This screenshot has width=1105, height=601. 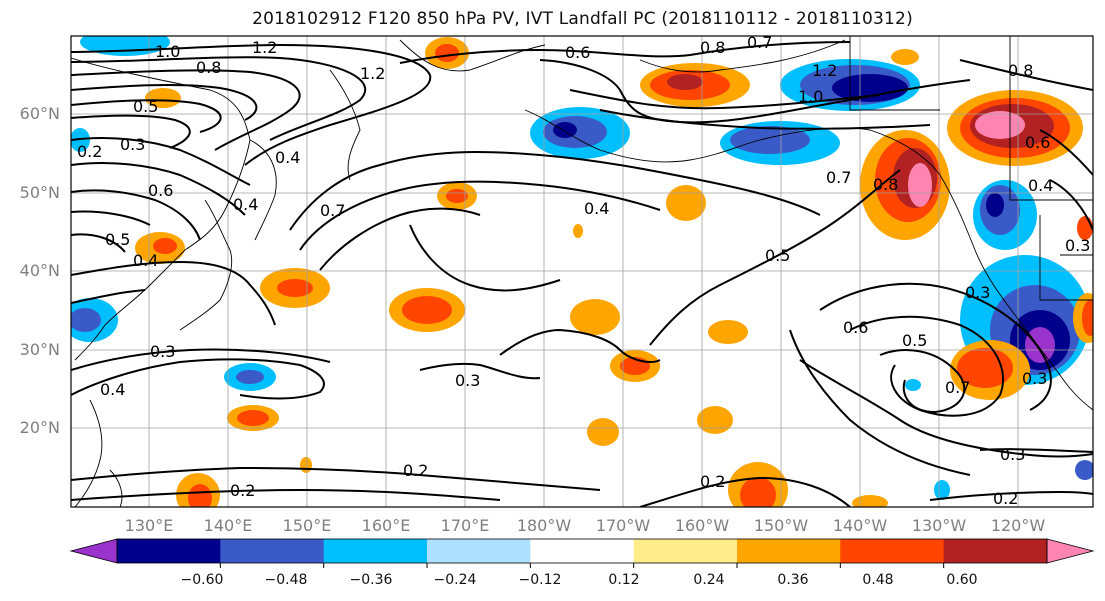 I want to click on colorbar, so click(x=582, y=553).